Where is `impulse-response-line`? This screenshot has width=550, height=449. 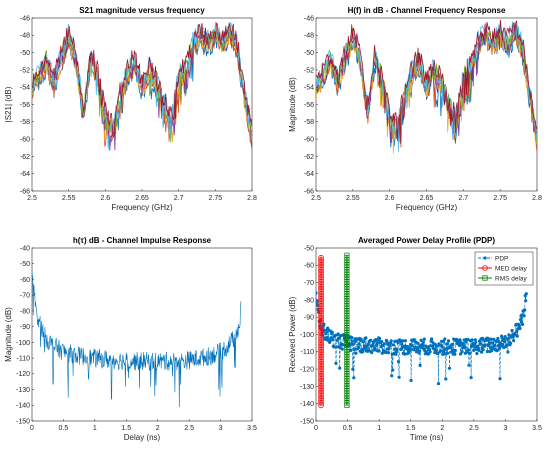
impulse-response-line is located at coordinates (137, 338).